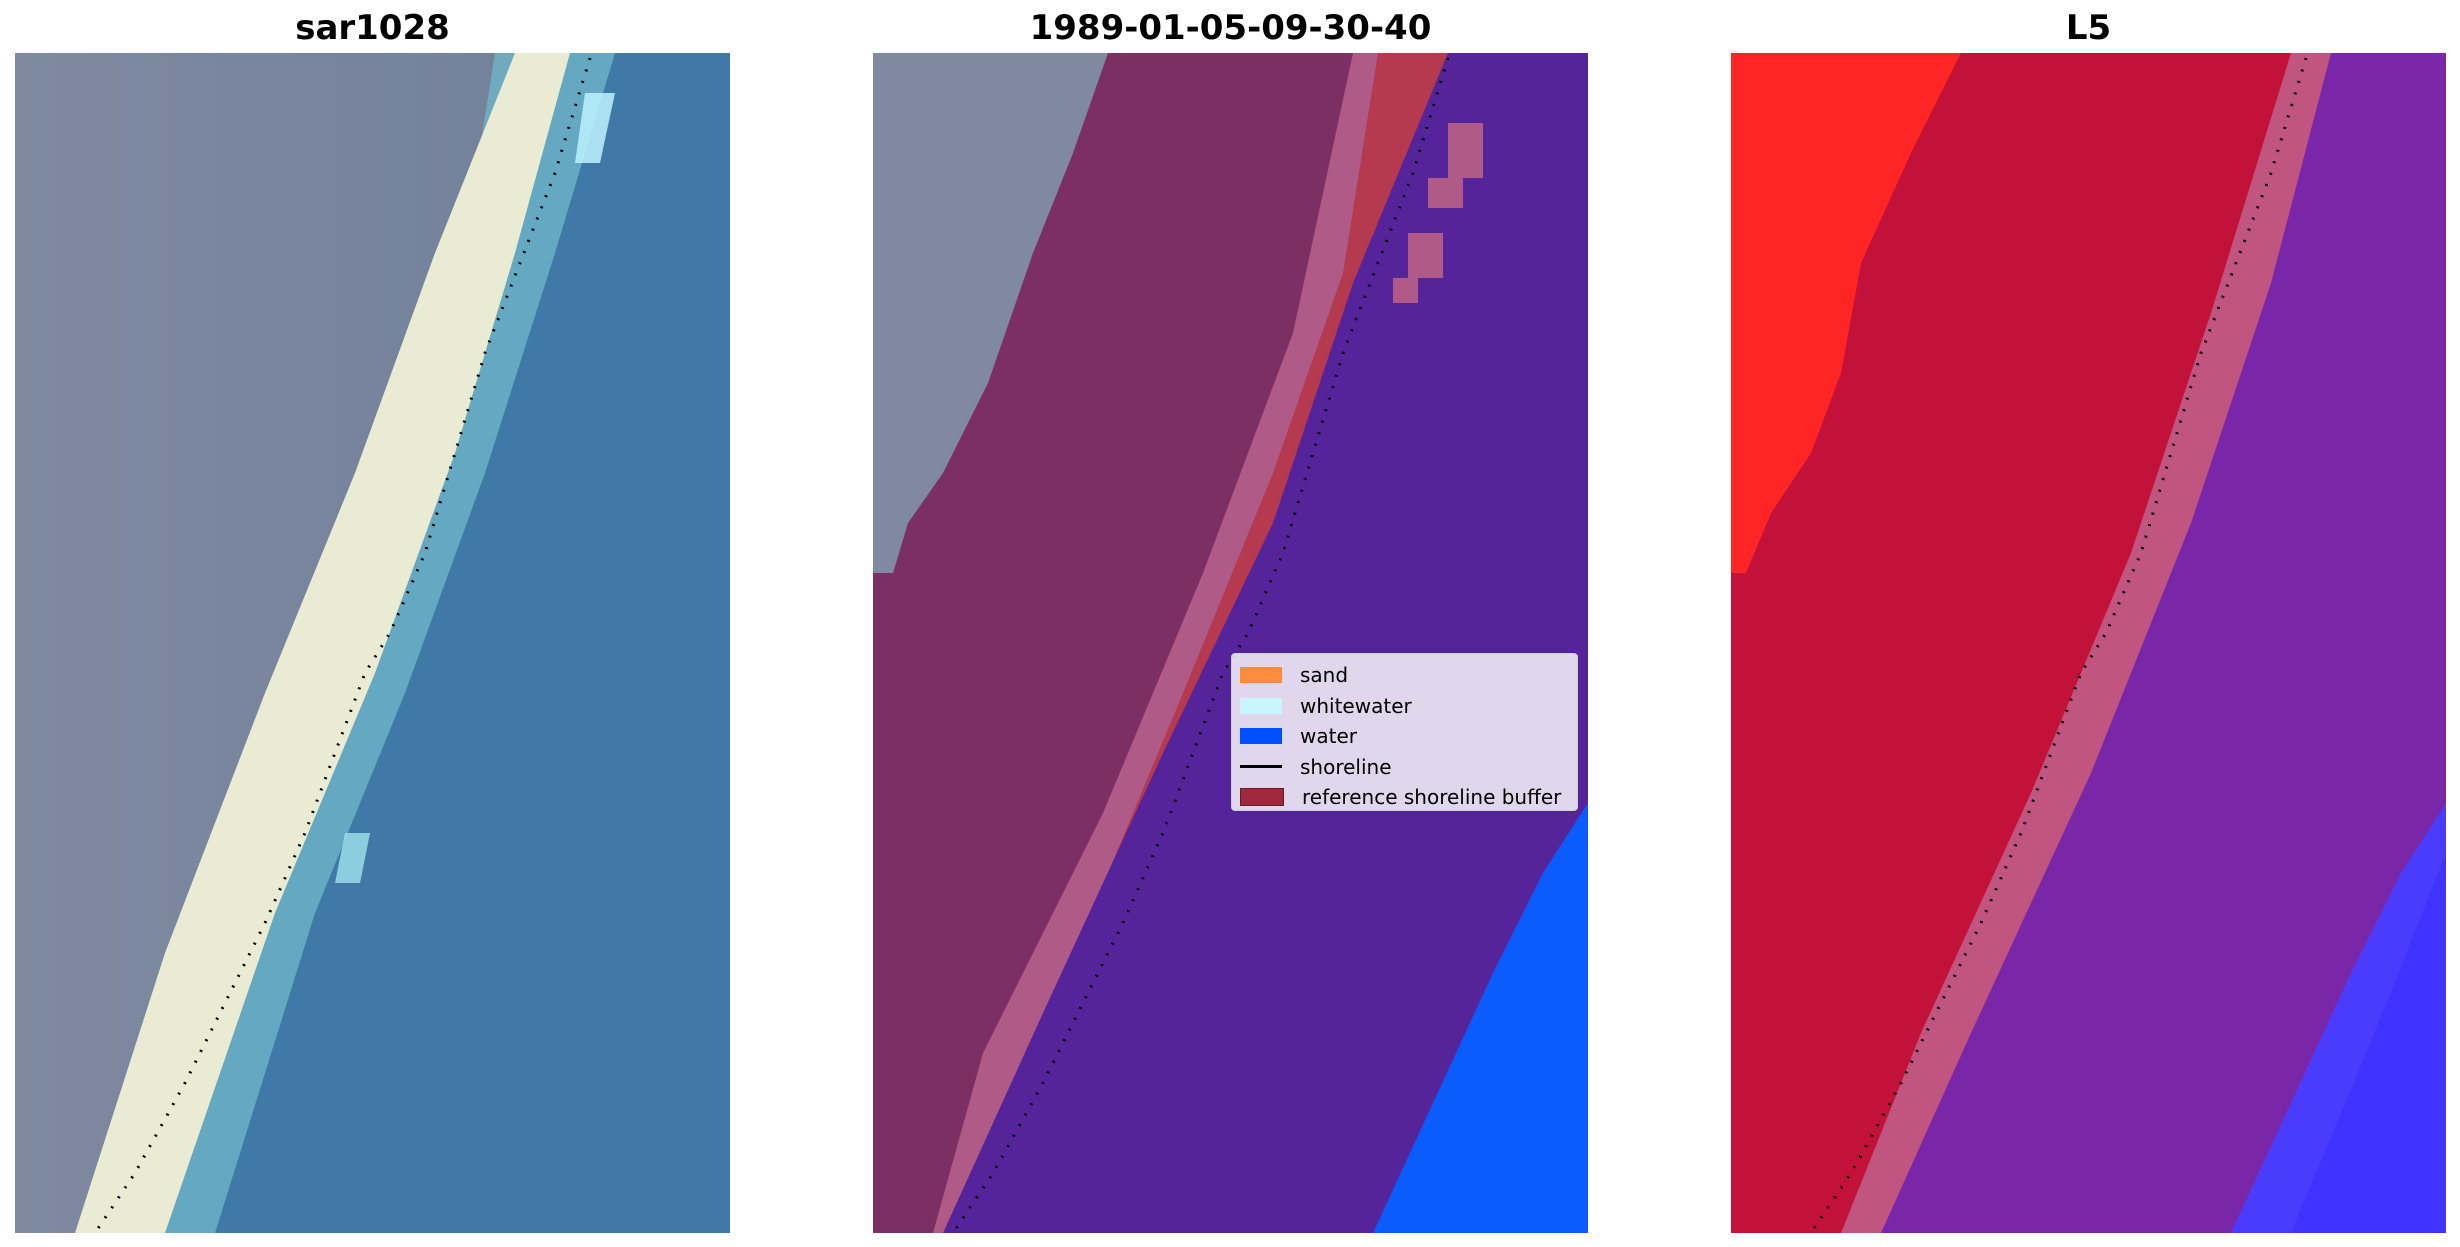  What do you see at coordinates (1261, 767) in the screenshot?
I see `shoreline-swatch` at bounding box center [1261, 767].